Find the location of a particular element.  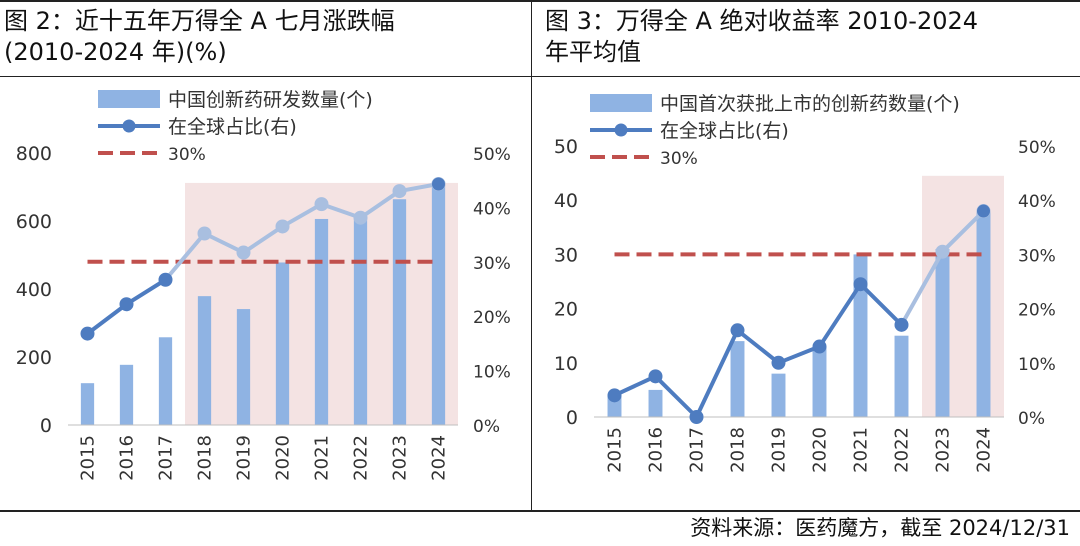

bar-2024 is located at coordinates (438, 303).